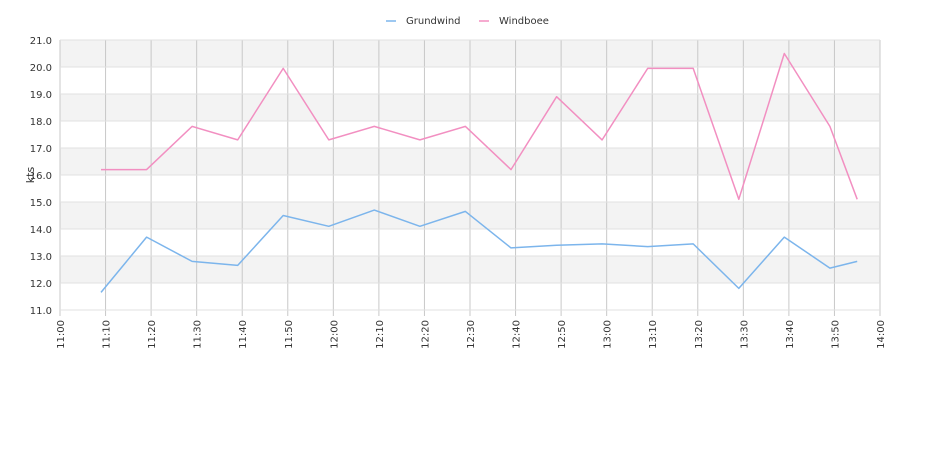  Describe the element at coordinates (41, 95) in the screenshot. I see `y-tick-label: 19.0` at that location.